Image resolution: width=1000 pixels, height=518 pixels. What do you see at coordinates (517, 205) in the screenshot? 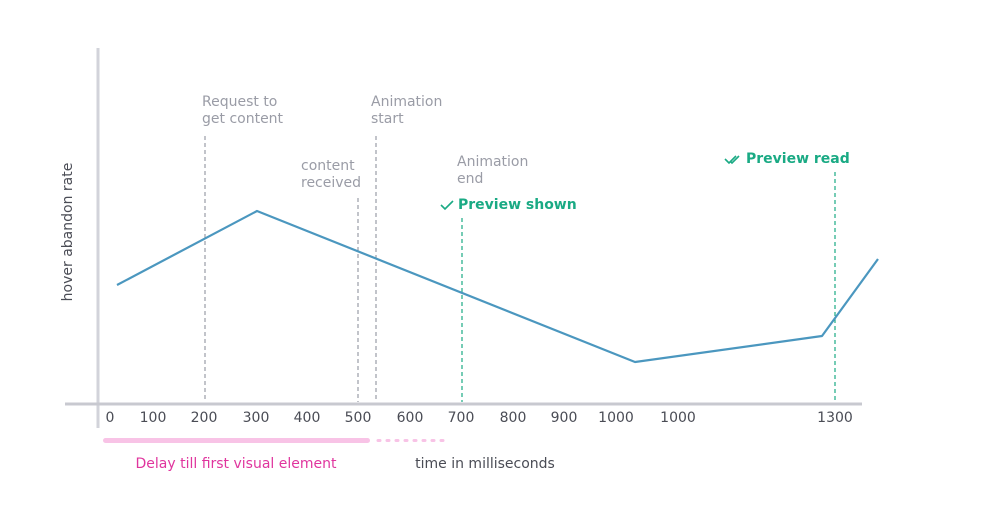
I see `milestone-label: Preview shown` at bounding box center [517, 205].